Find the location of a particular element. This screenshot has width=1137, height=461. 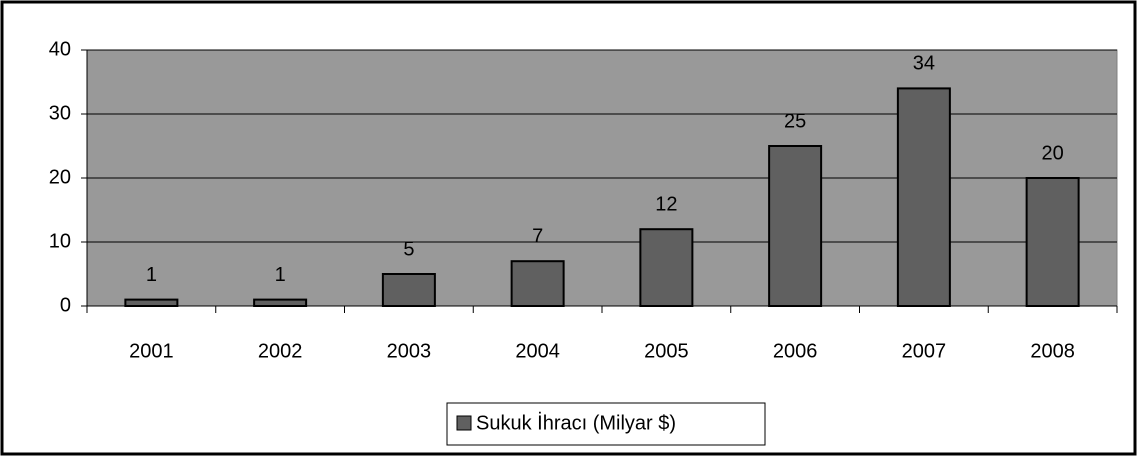

x-tick-label: 2002 is located at coordinates (280, 351).